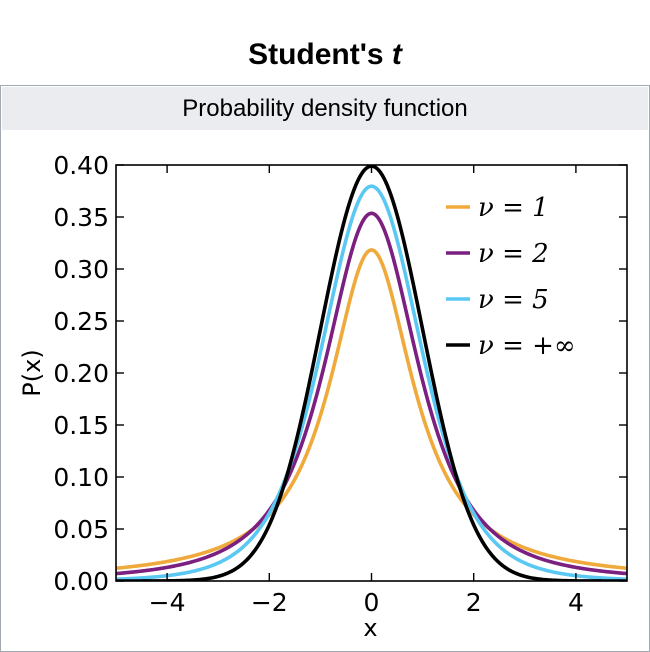 Image resolution: width=650 pixels, height=652 pixels. Describe the element at coordinates (269, 602) in the screenshot. I see `x-tick-label: −2` at that location.